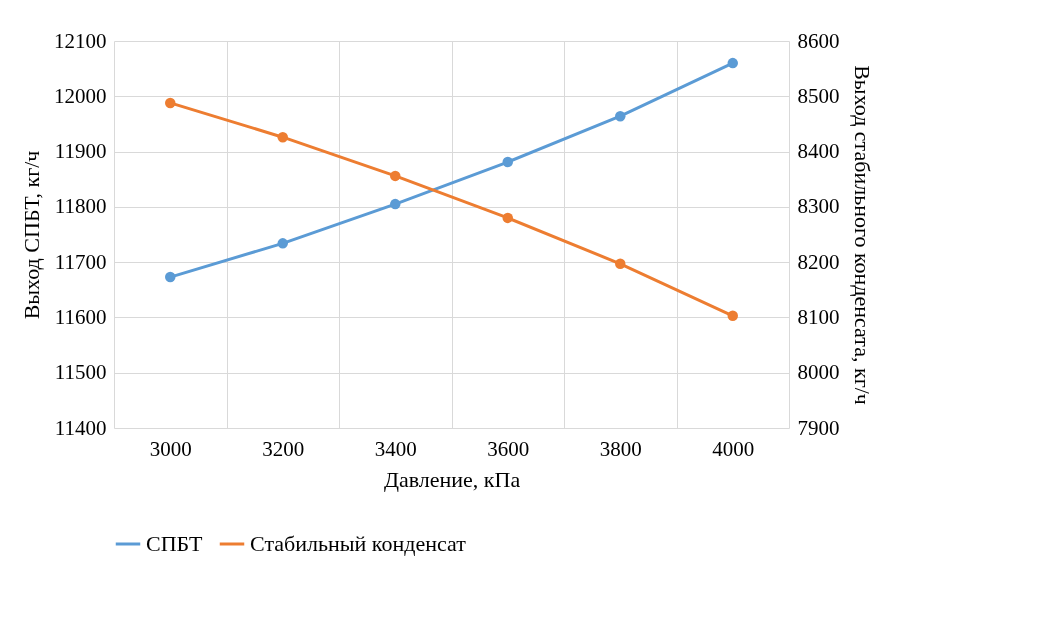 The width and height of the screenshot is (1064, 624). Describe the element at coordinates (358, 543) in the screenshot. I see `legend-label: Стабильный конденсат` at that location.